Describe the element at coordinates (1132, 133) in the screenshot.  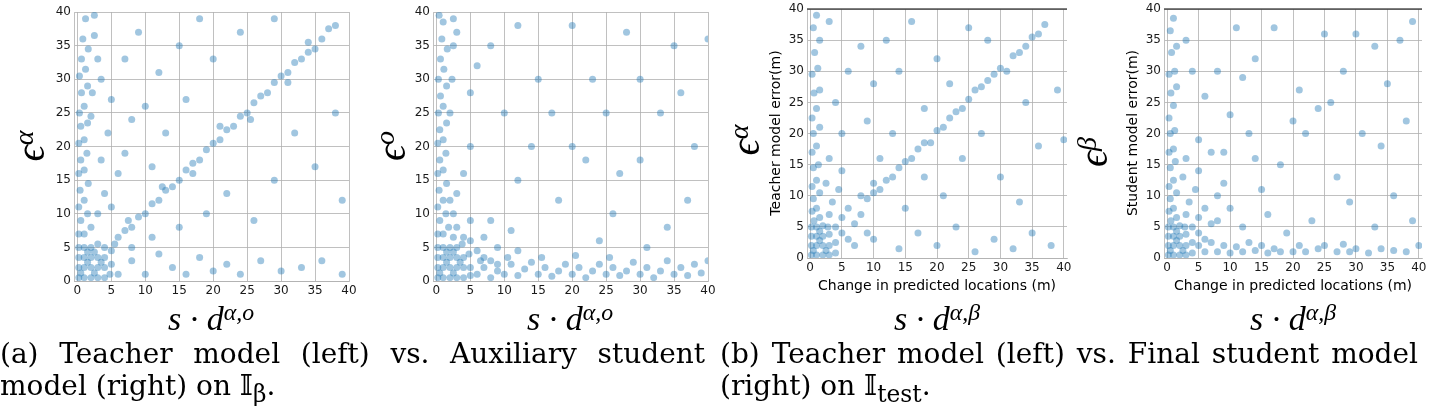
I see `text: Student model error(m)` at that location.